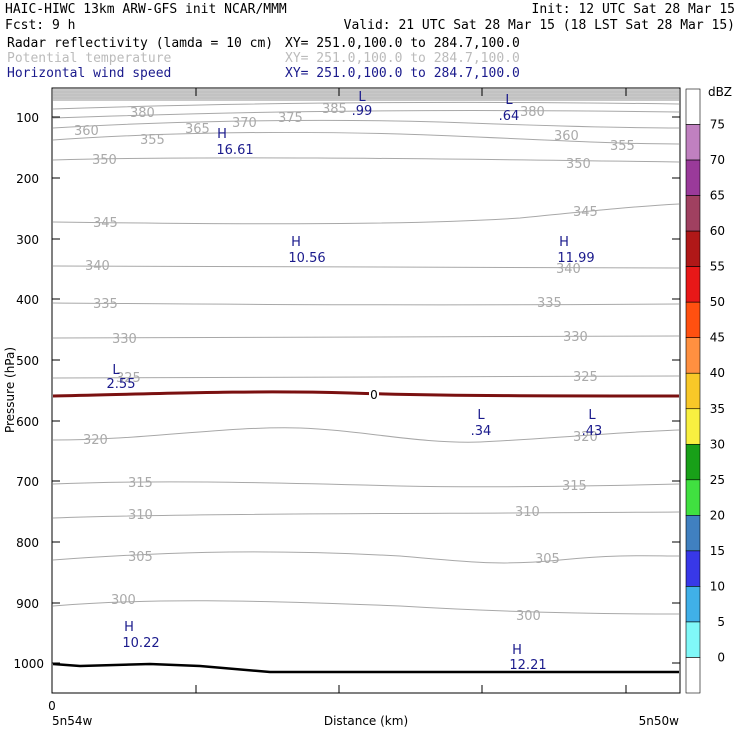 This screenshot has width=740, height=740. I want to click on header-forecast-hour: Fcst: 9 h, so click(40, 25).